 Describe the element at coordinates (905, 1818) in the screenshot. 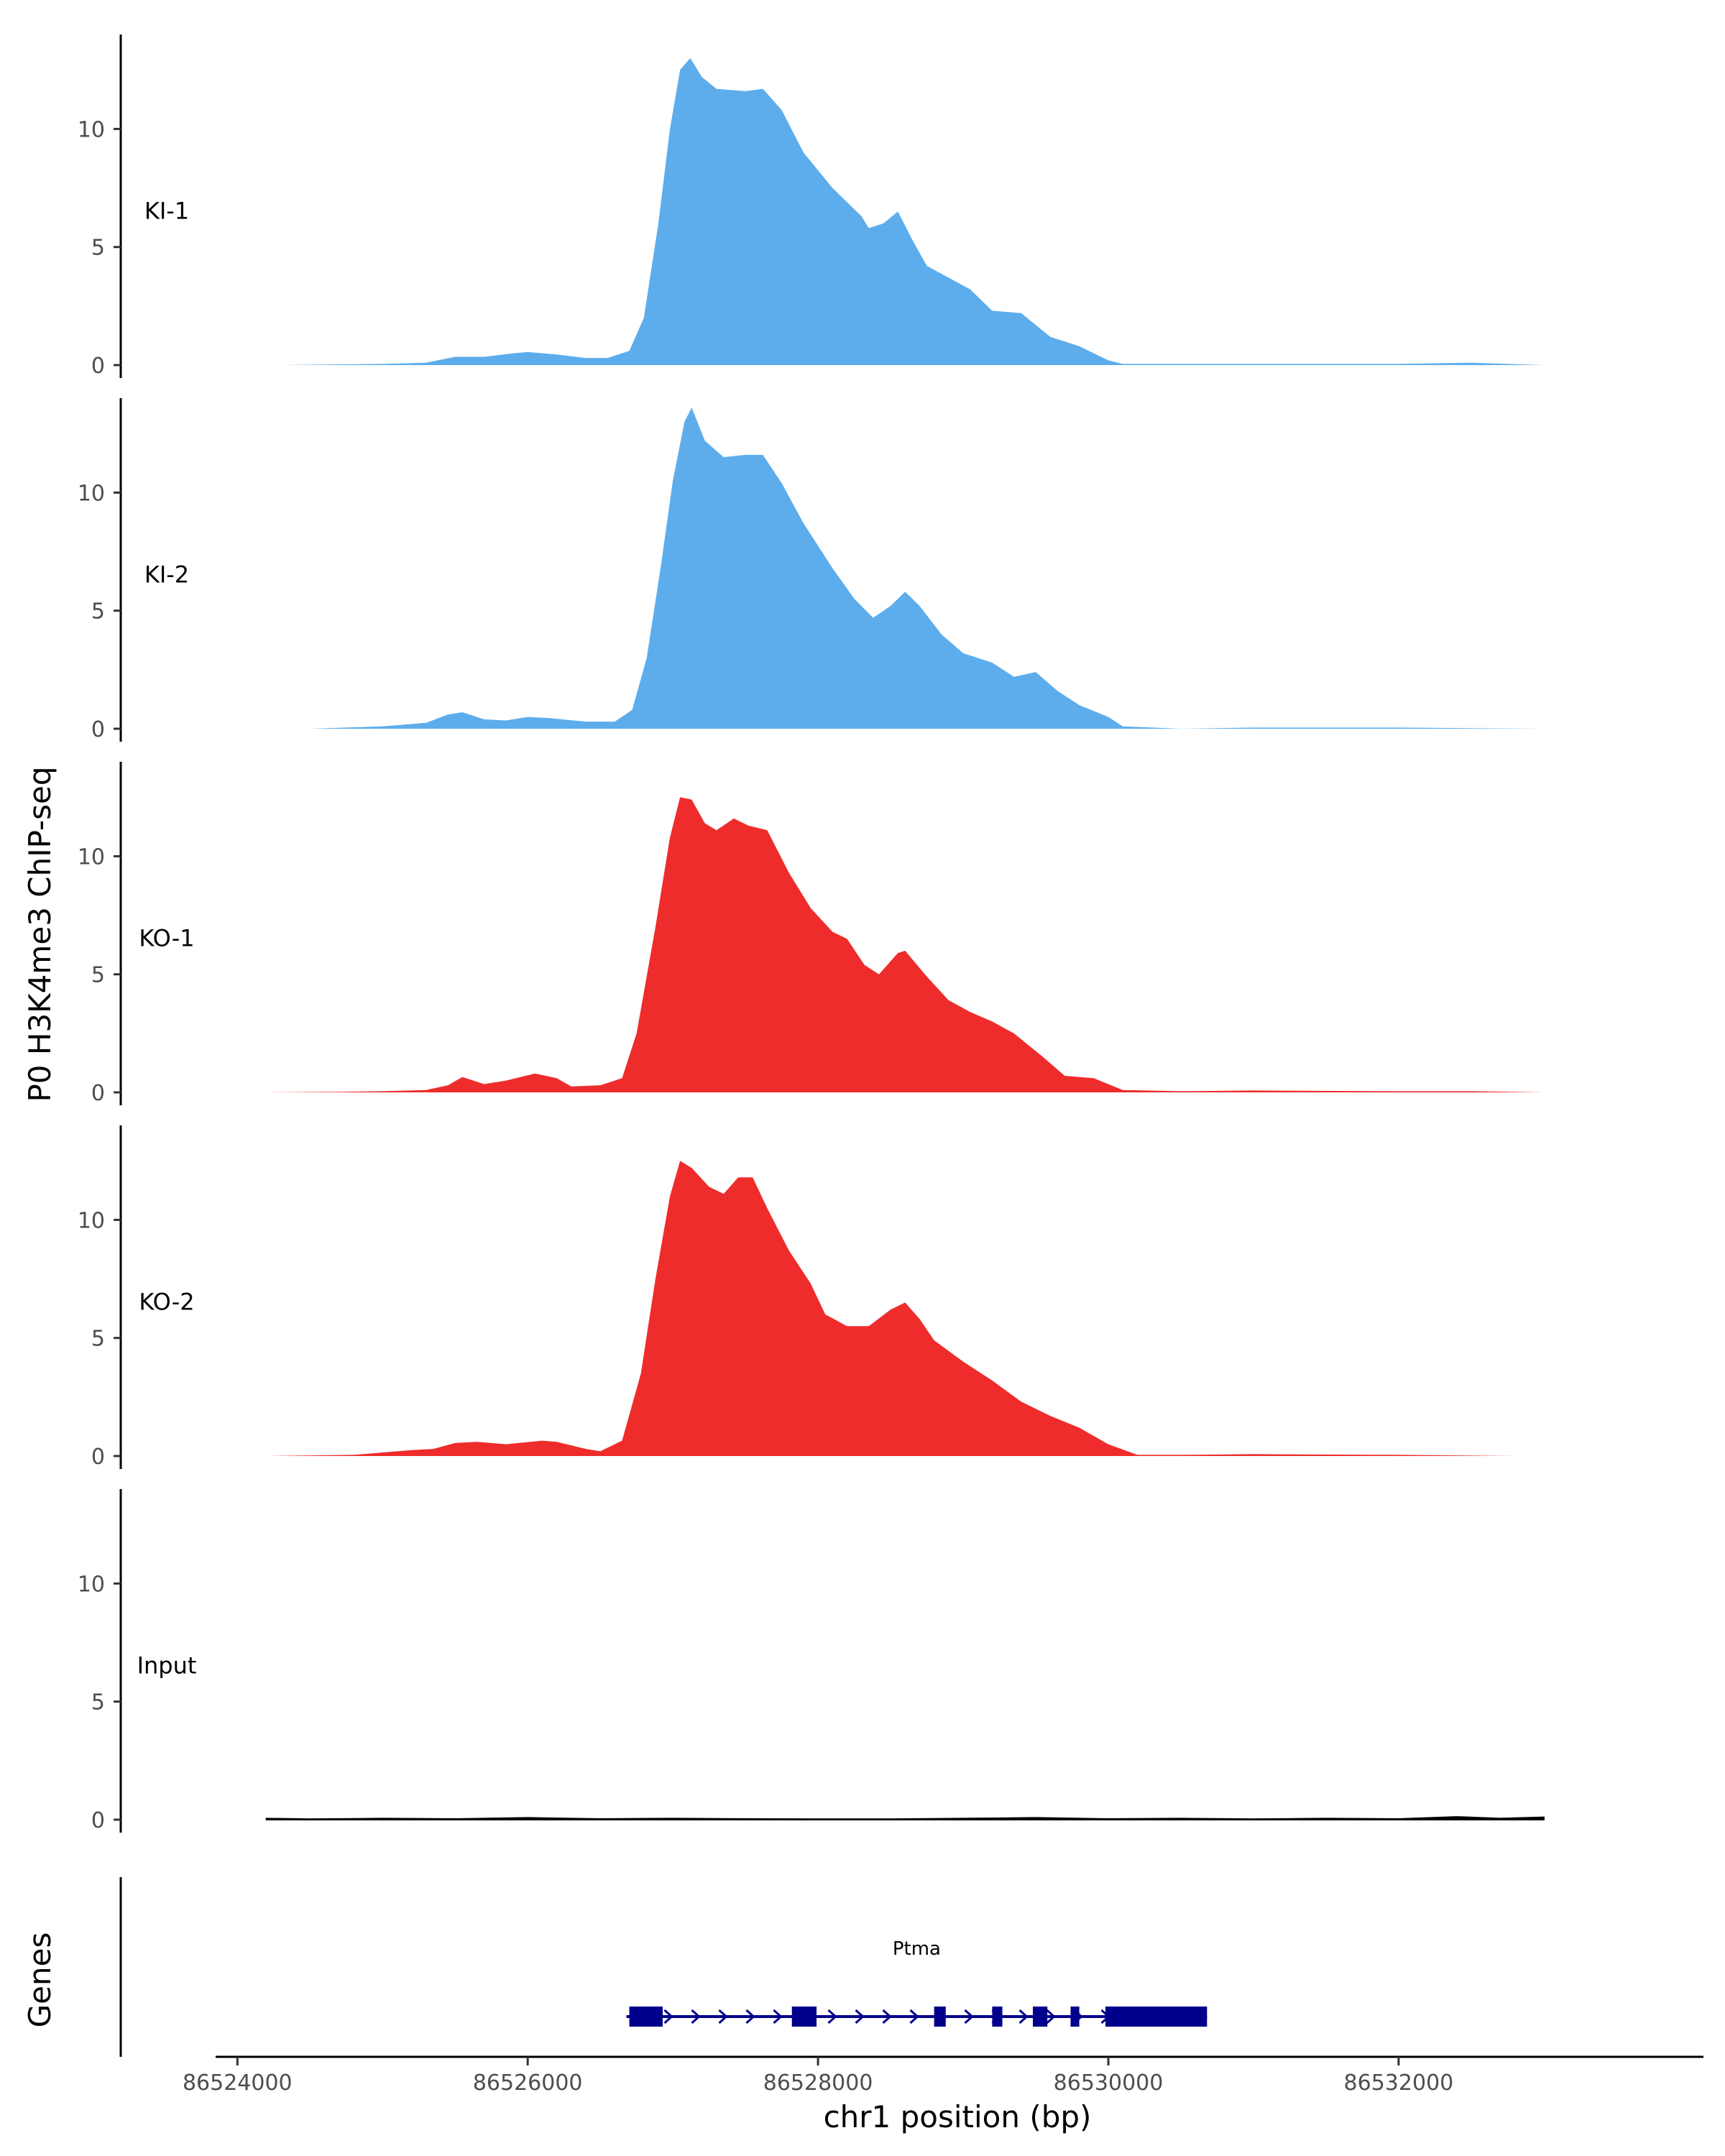

I see `coverage-area-input` at that location.